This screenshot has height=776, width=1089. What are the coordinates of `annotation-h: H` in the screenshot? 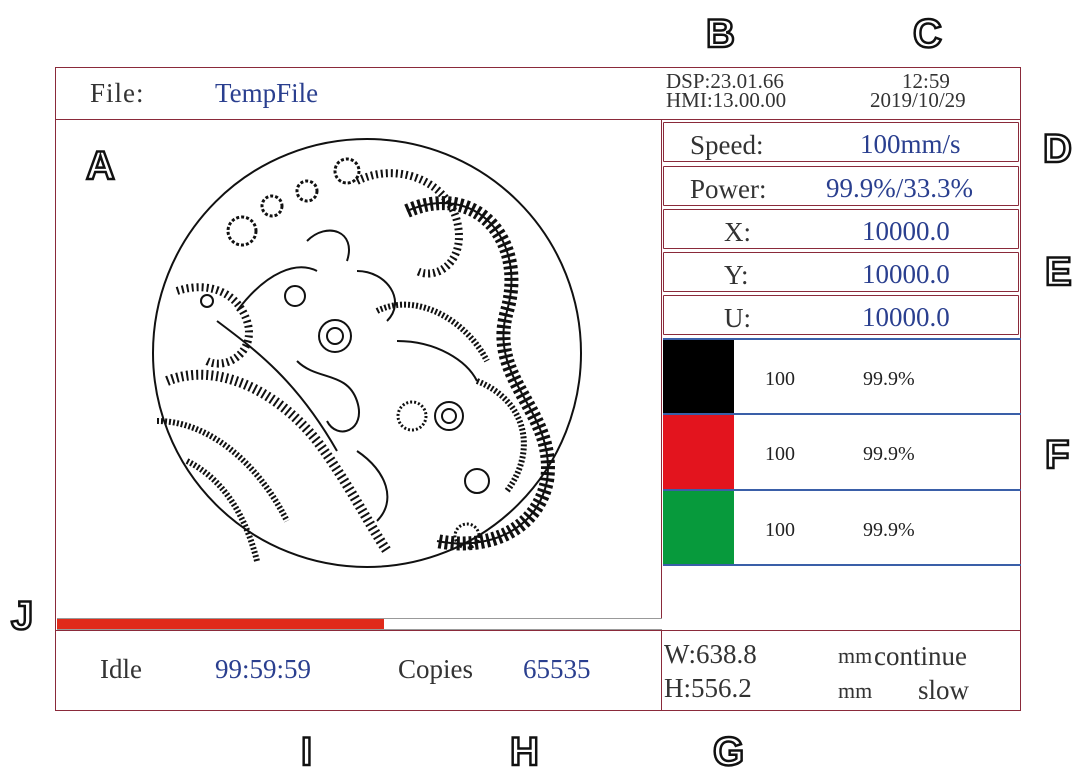 It's located at (524, 752).